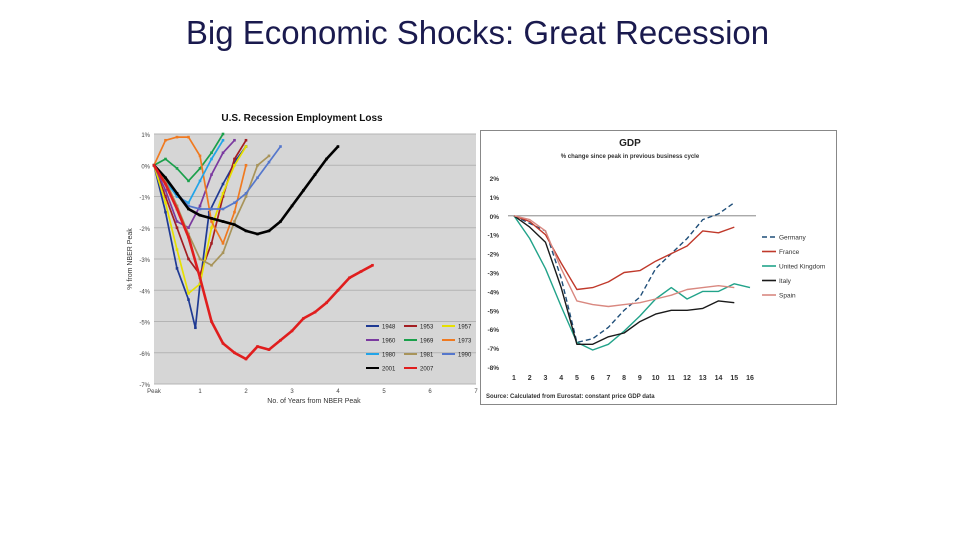 This screenshot has height=540, width=960. I want to click on x-tick-label: 12, so click(687, 378).